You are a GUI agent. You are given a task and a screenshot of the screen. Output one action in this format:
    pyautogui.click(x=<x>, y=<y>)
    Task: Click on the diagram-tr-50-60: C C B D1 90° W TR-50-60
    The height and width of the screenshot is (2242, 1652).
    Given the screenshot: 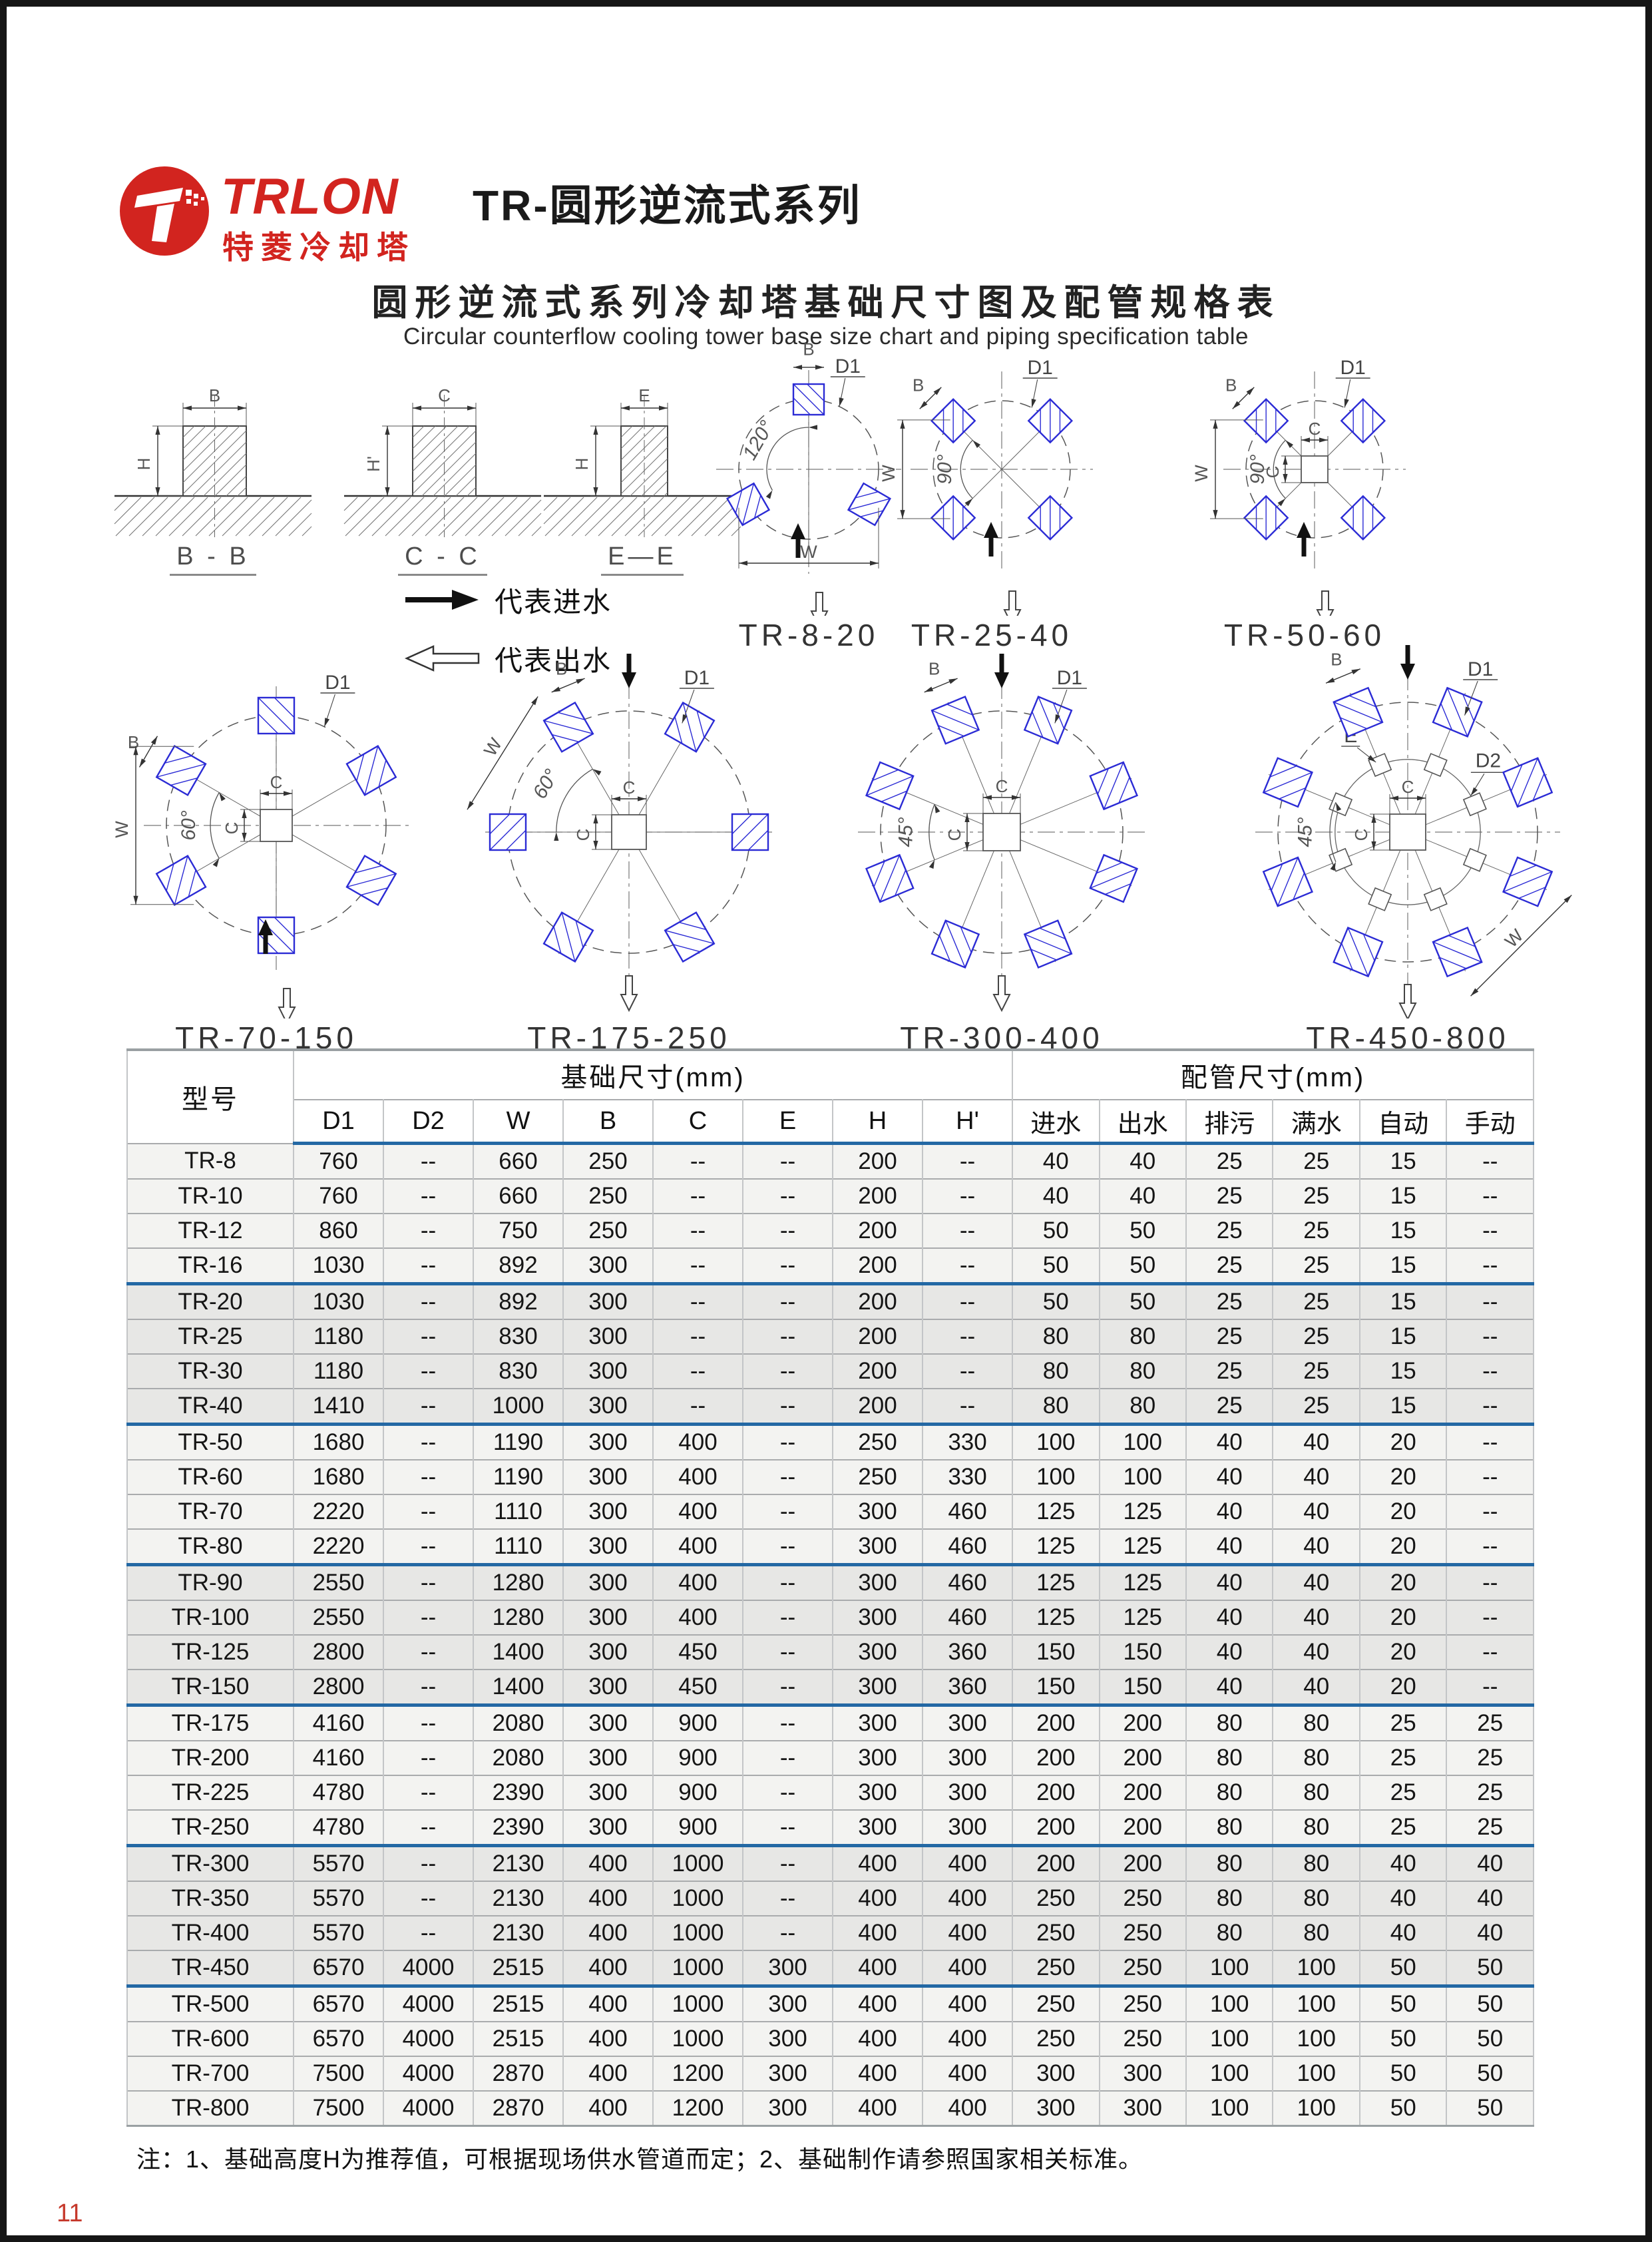 What is the action you would take?
    pyautogui.click(x=1304, y=496)
    